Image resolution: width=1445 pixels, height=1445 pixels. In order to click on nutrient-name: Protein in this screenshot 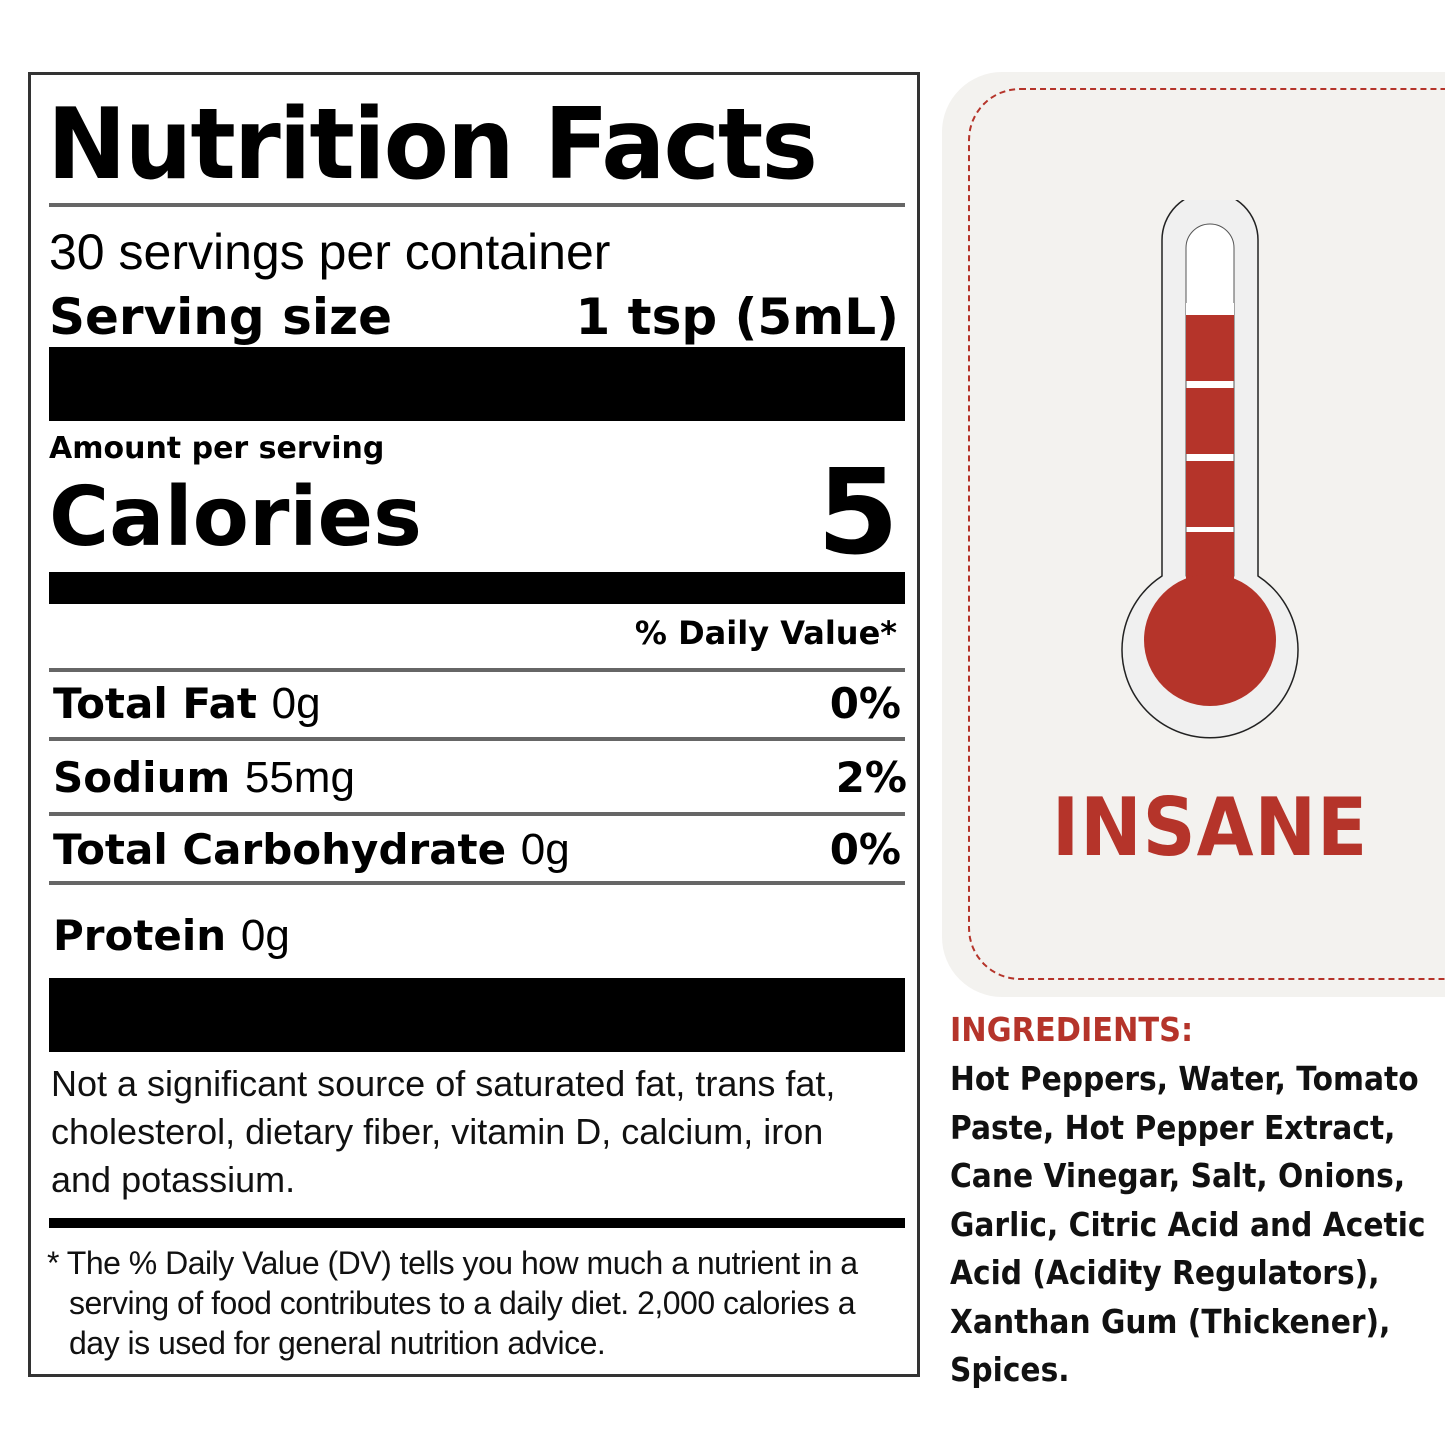, I will do `click(140, 935)`.